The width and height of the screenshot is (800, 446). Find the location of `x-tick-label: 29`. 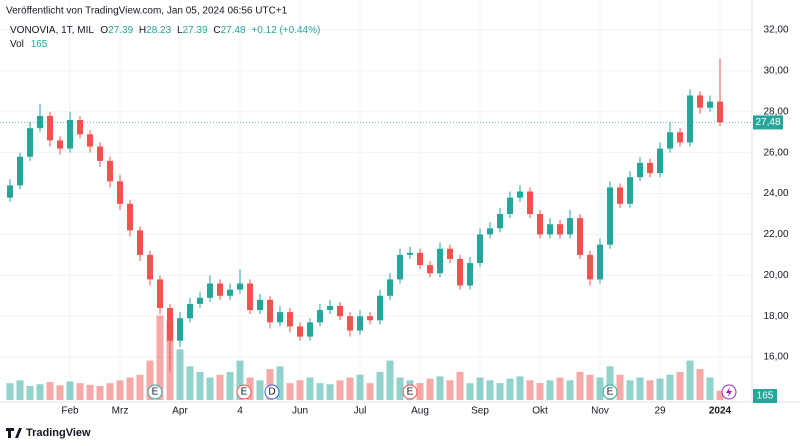

x-tick-label: 29 is located at coordinates (660, 411).